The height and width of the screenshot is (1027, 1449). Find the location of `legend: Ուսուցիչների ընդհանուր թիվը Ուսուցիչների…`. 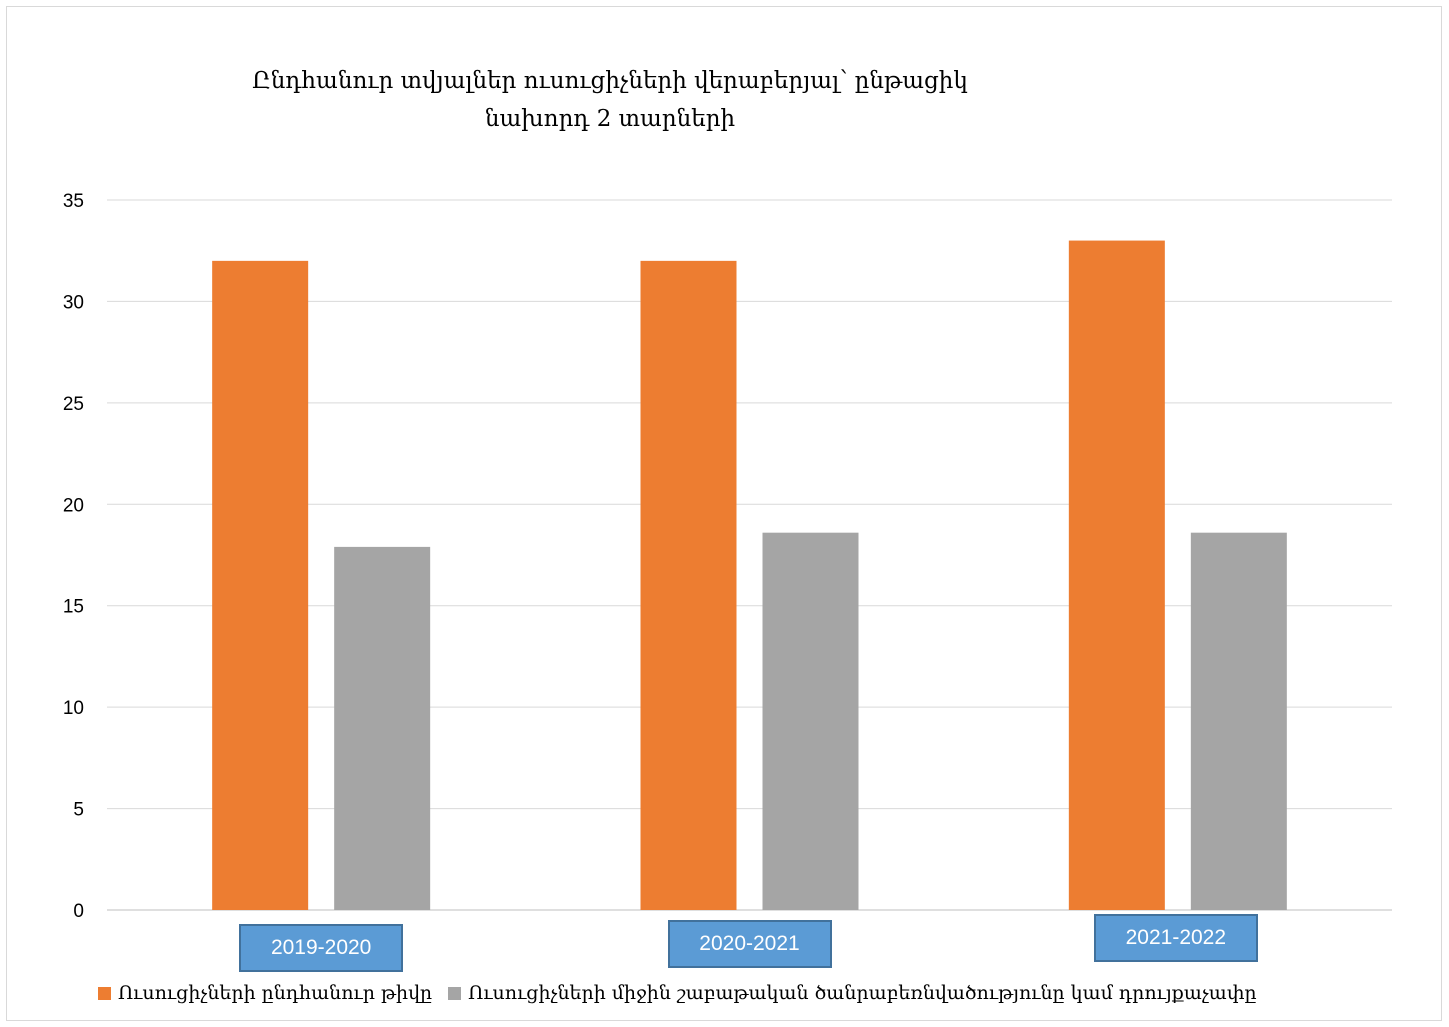

legend: Ուսուցիչների ընդհանուր թիվը Ուսուցիչների… is located at coordinates (685, 993).